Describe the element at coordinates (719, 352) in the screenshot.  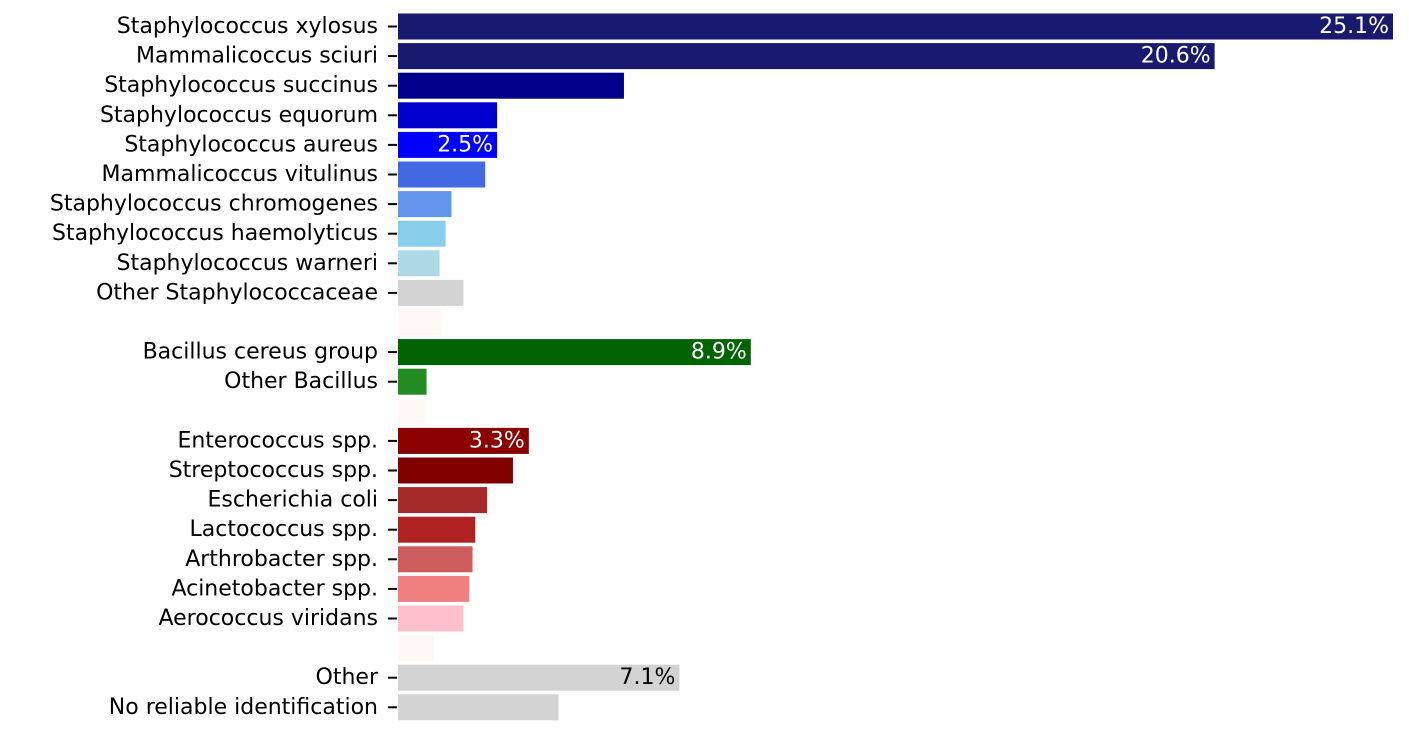
I see `data-label: 8.9%` at that location.